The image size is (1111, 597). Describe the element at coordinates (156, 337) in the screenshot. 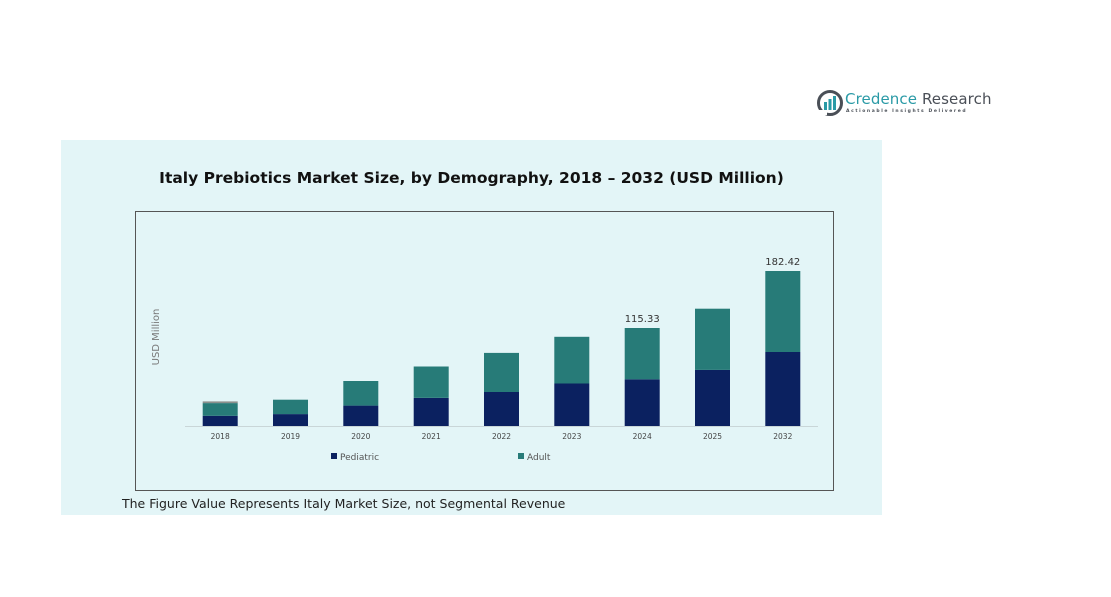

I see `y-axis-label: USD Million` at that location.